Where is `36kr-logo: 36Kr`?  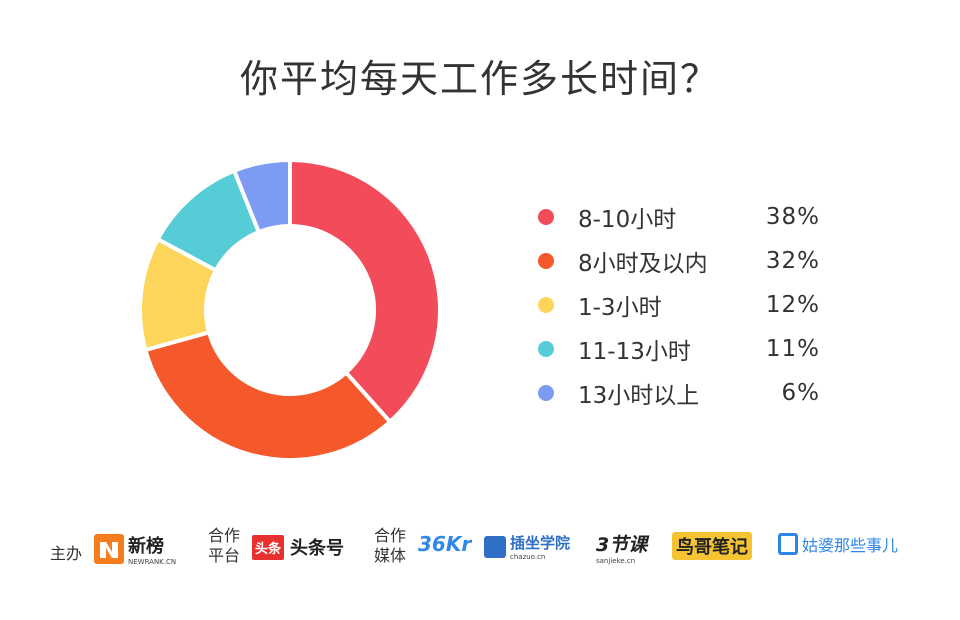
36kr-logo: 36Kr is located at coordinates (445, 544).